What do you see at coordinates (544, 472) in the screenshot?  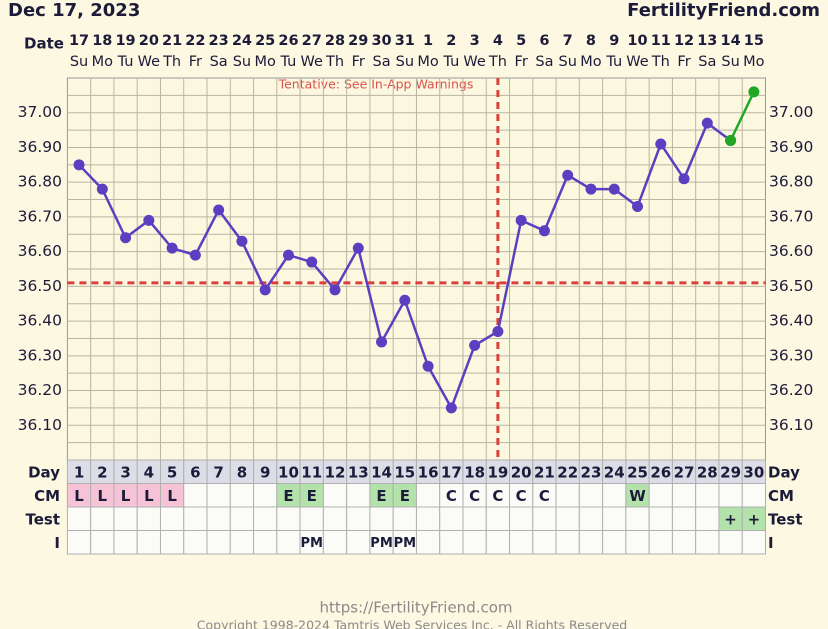 I see `cell-text: 21` at bounding box center [544, 472].